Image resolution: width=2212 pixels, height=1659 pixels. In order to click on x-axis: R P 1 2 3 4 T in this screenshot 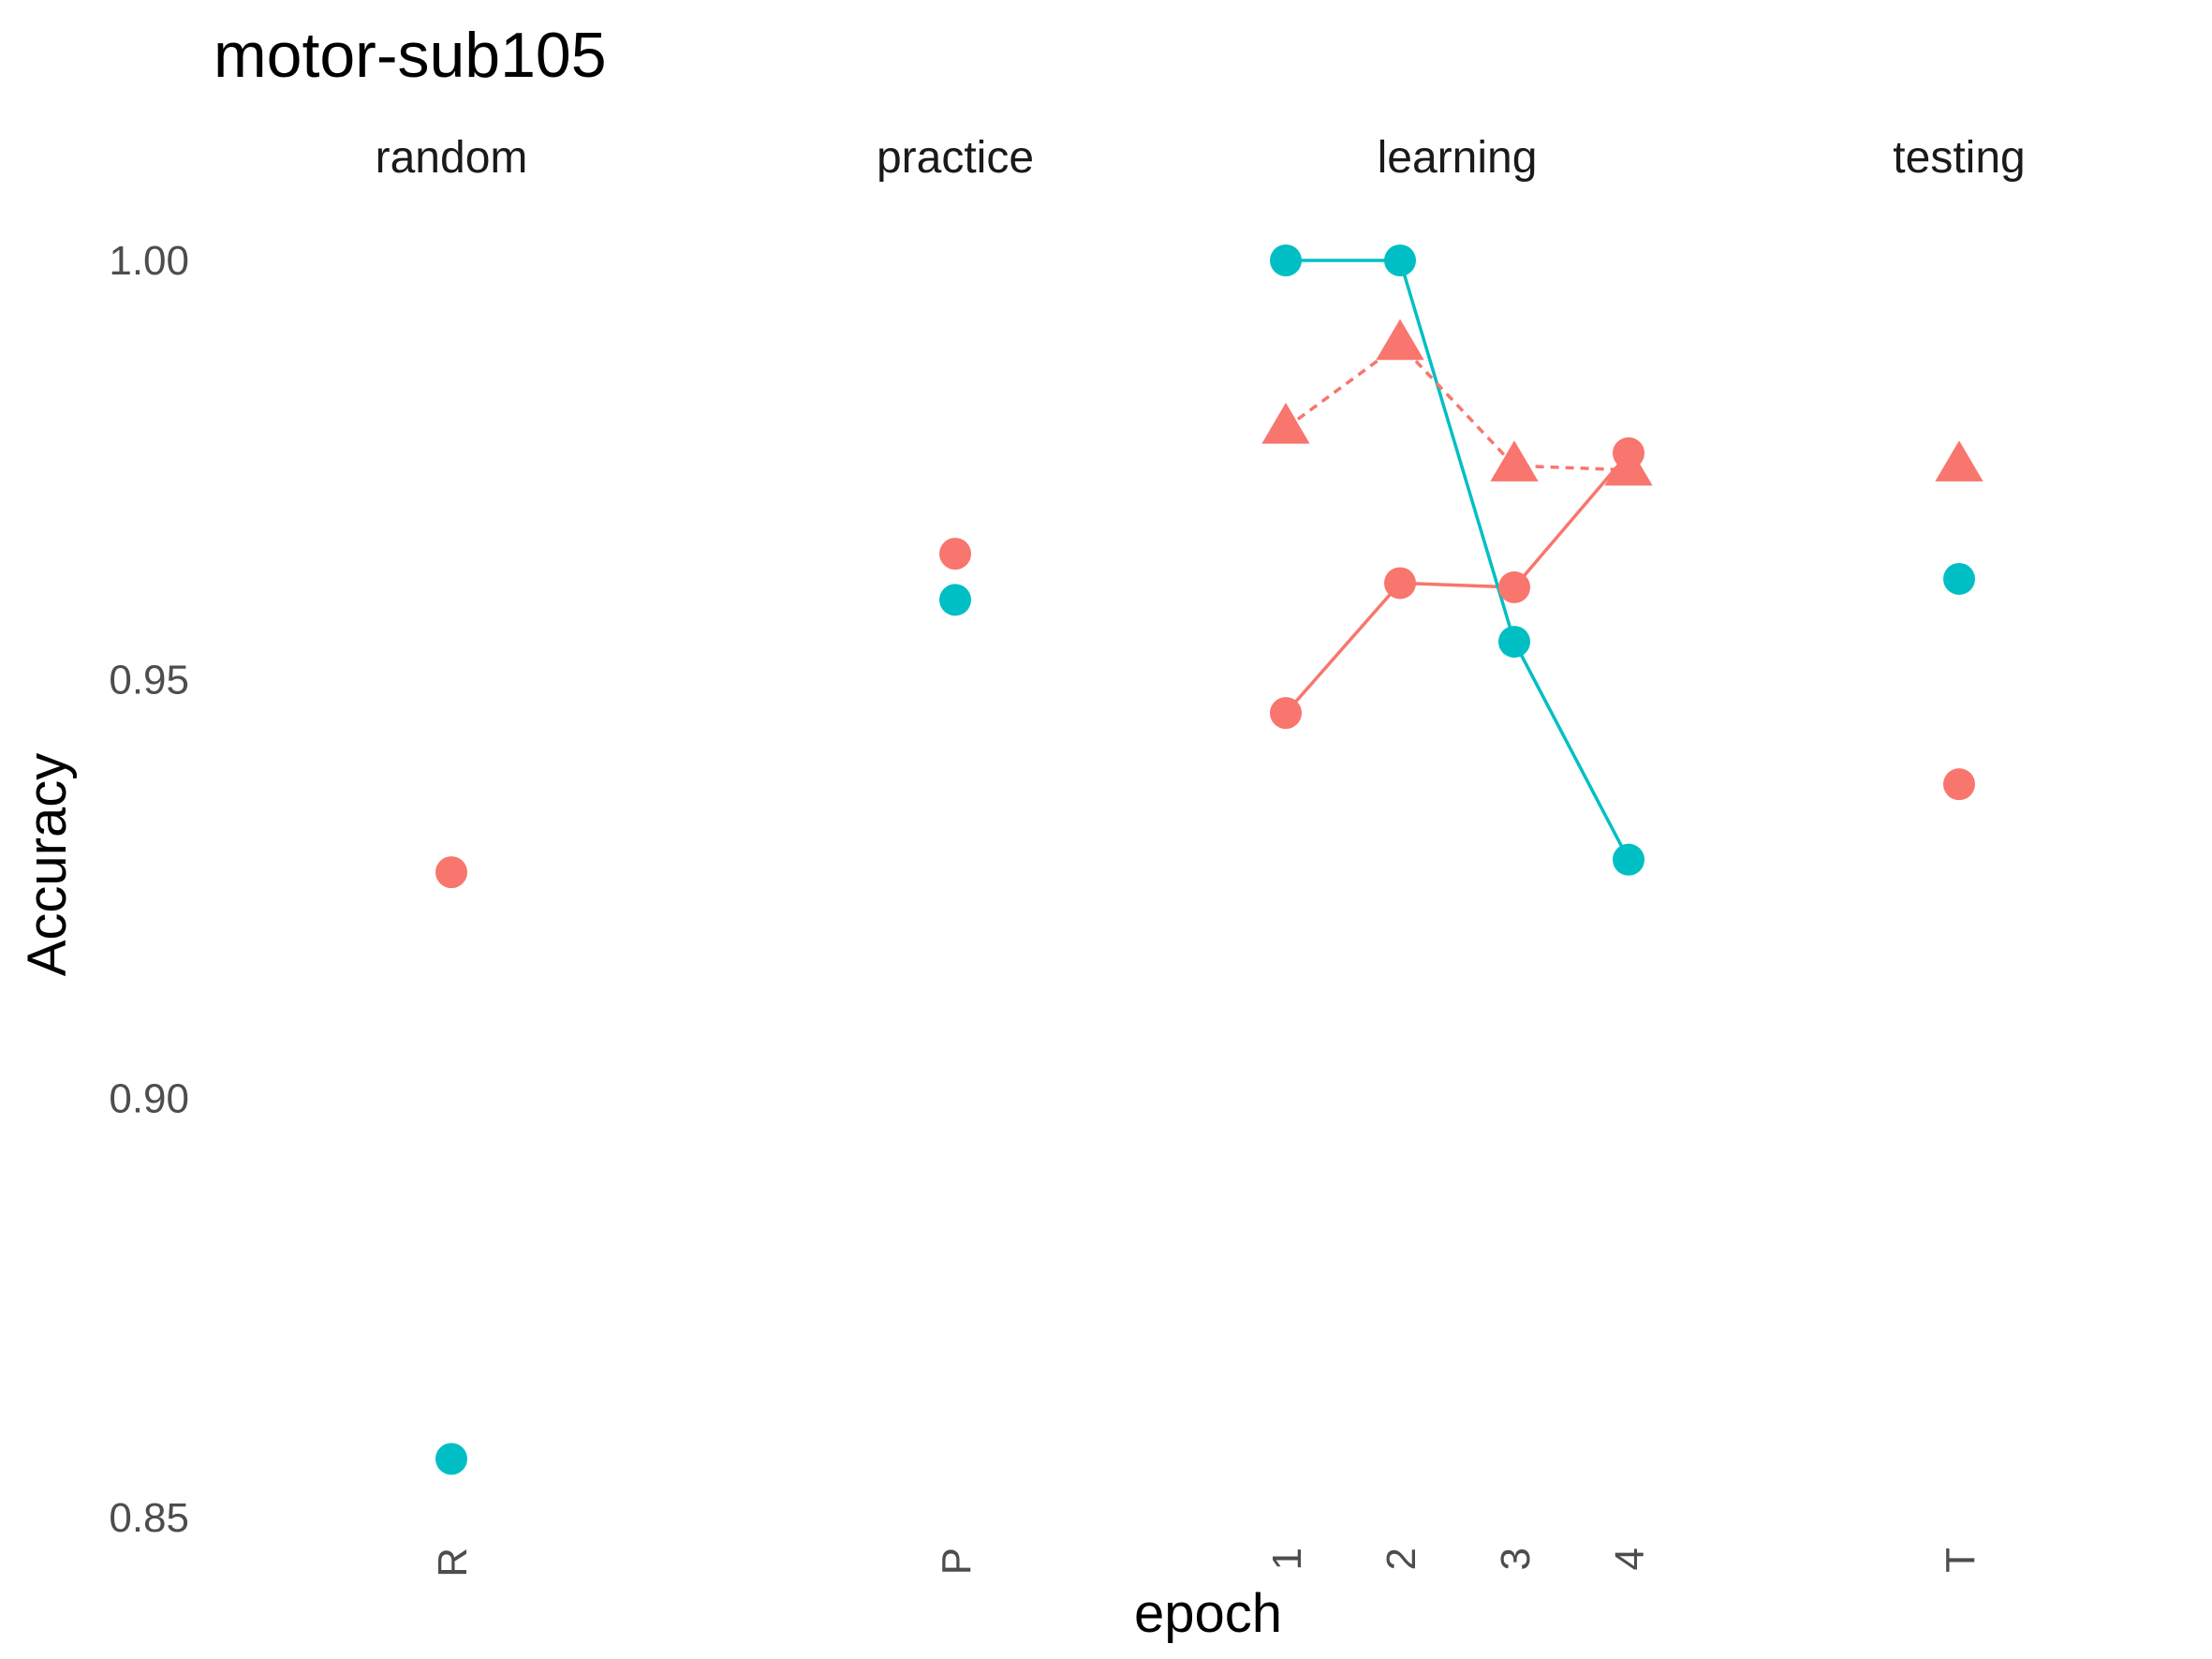, I will do `click(1206, 1563)`.